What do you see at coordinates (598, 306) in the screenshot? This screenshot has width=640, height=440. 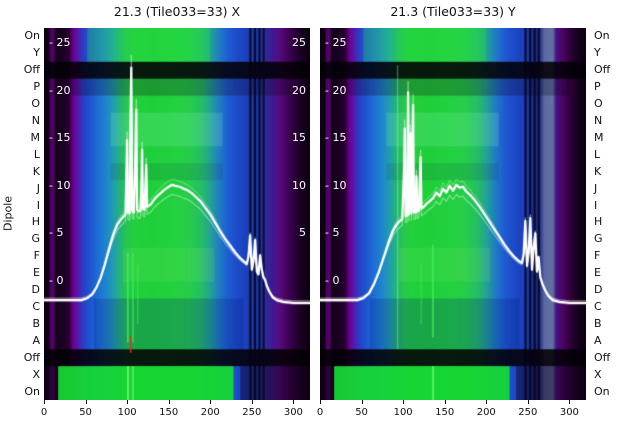 I see `dipole-label-right: C` at bounding box center [598, 306].